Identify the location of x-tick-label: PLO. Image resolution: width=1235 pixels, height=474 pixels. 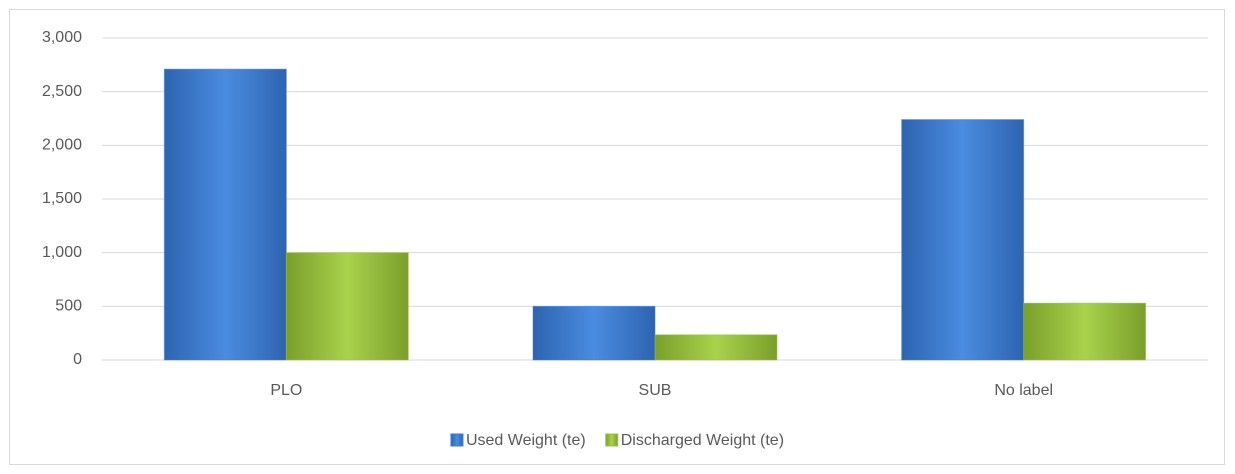
(286, 390).